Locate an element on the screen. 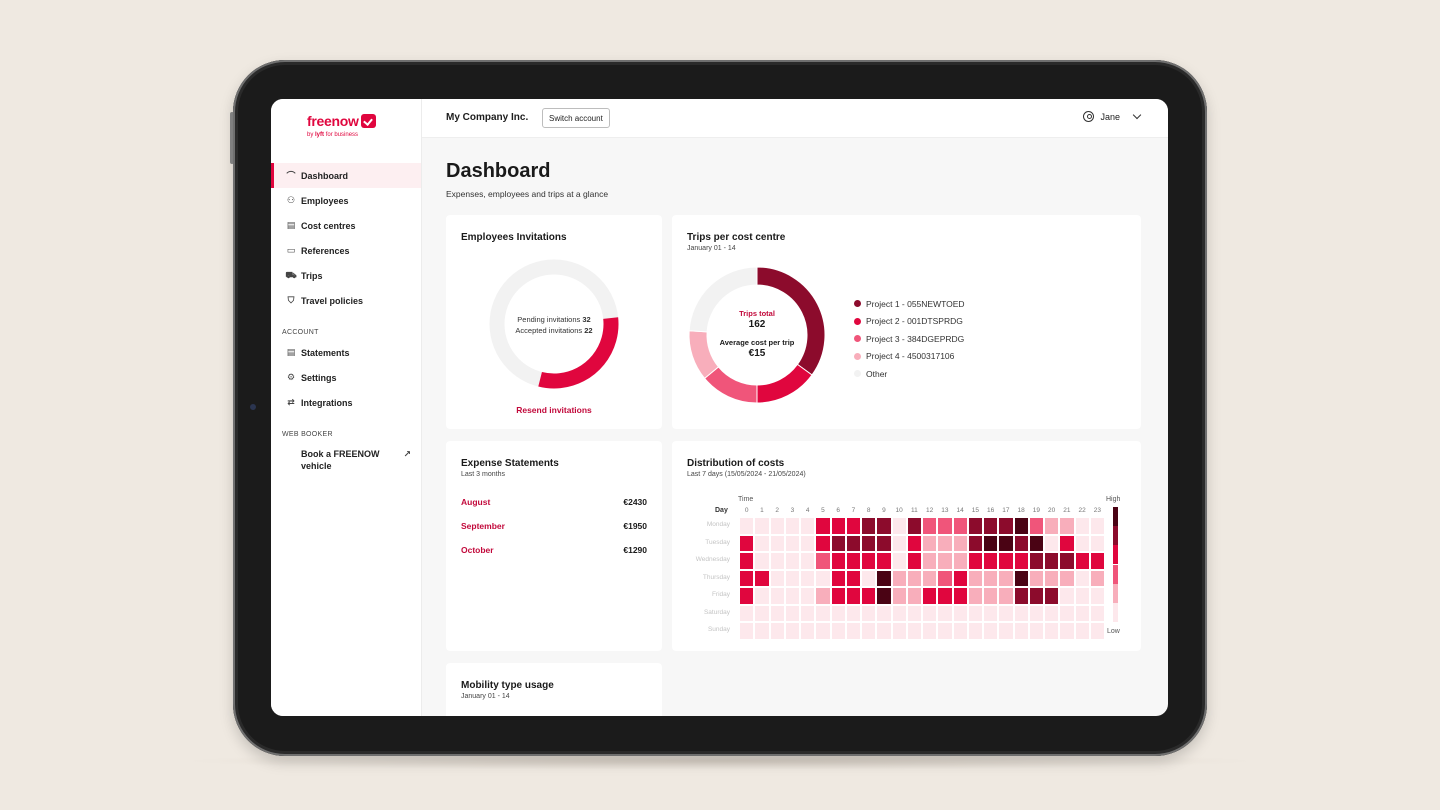 The height and width of the screenshot is (810, 1440). sidebar-item-travel-policies: ⛉ Travel policies is located at coordinates (346, 300).